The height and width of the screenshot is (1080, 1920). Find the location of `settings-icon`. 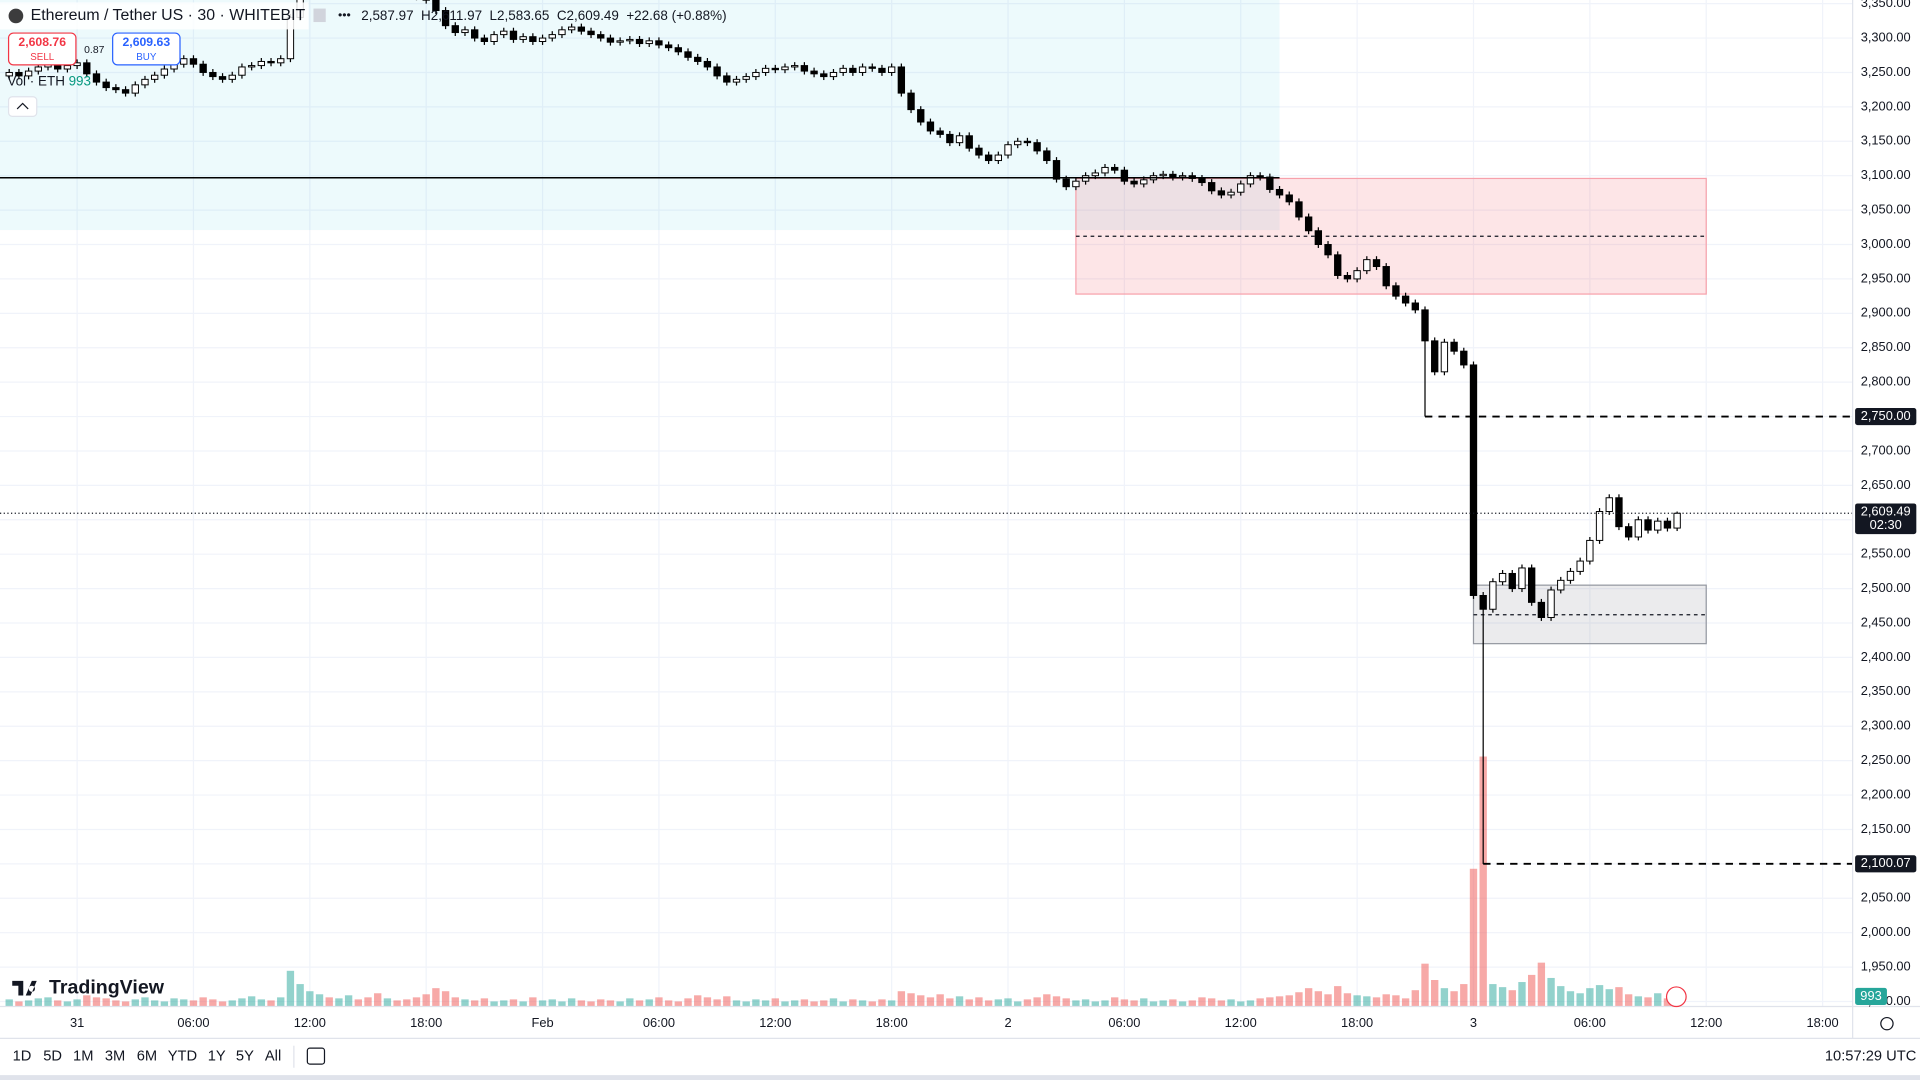

settings-icon is located at coordinates (1887, 1023).